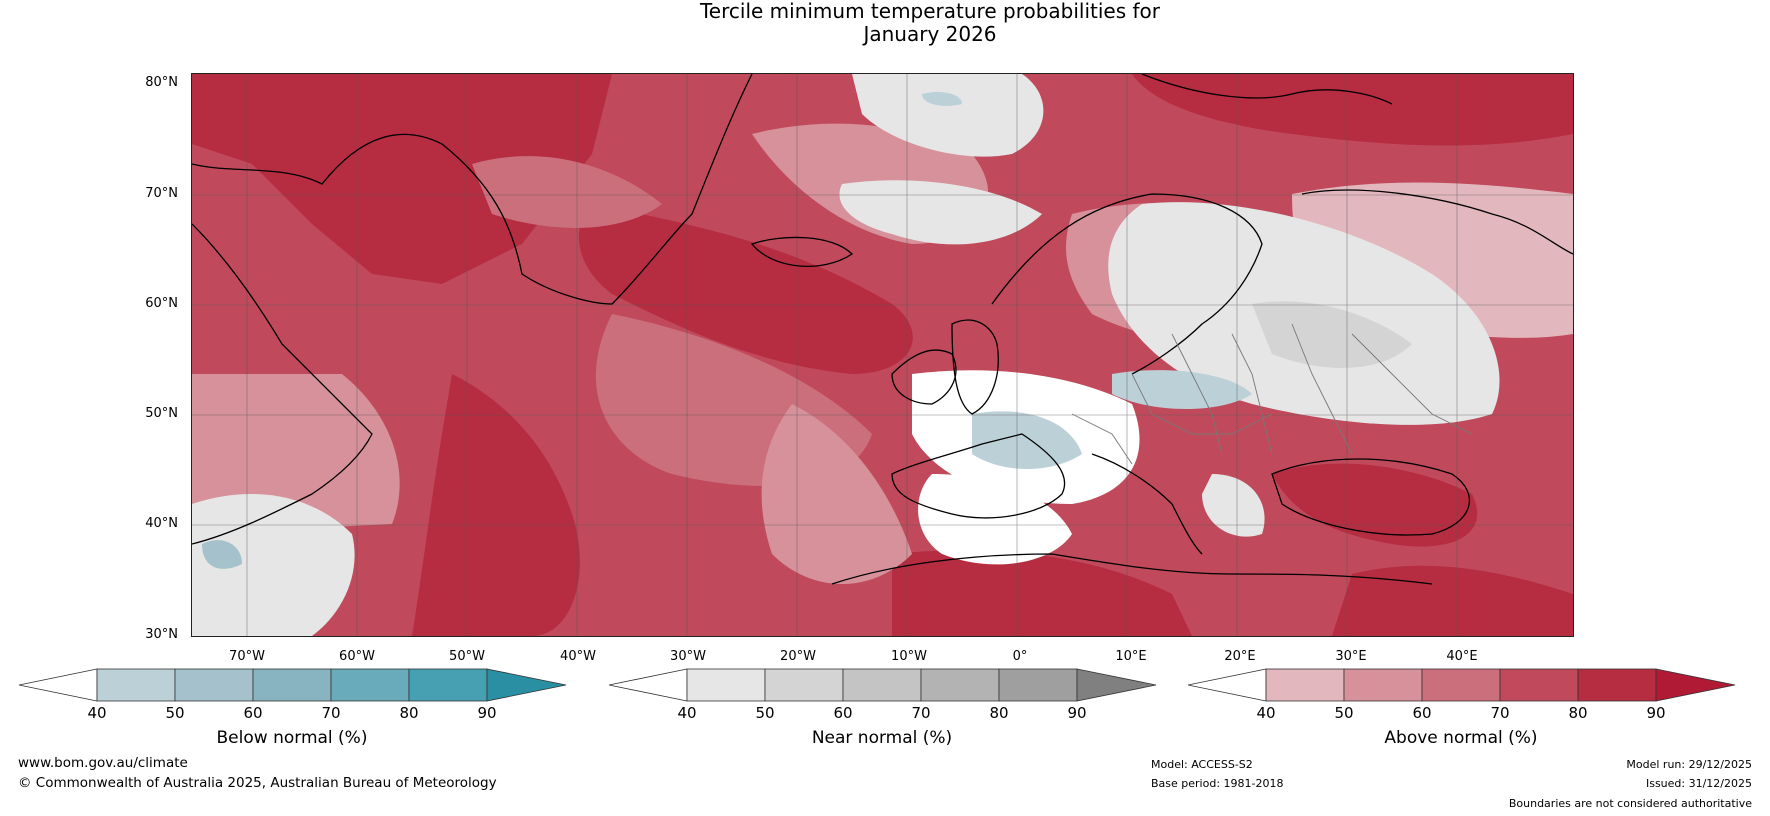 The image size is (1770, 816). I want to click on above-tick-70: 70, so click(1500, 713).